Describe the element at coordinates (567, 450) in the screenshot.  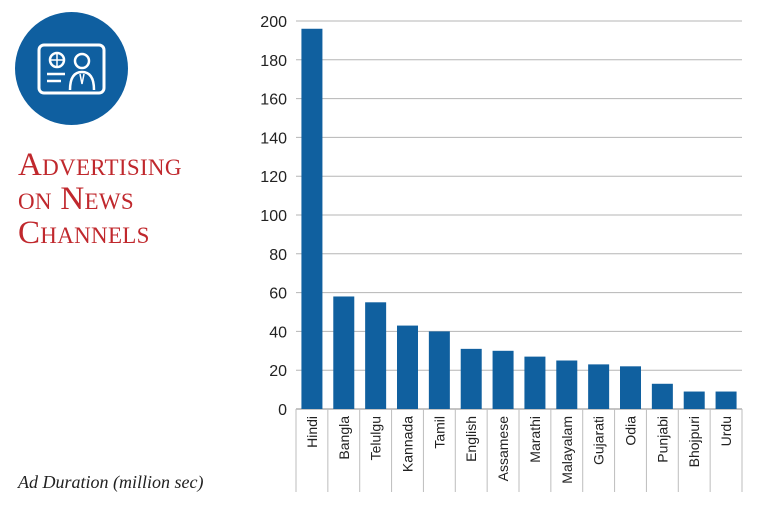
I see `x-tick-label: Malayalam` at that location.